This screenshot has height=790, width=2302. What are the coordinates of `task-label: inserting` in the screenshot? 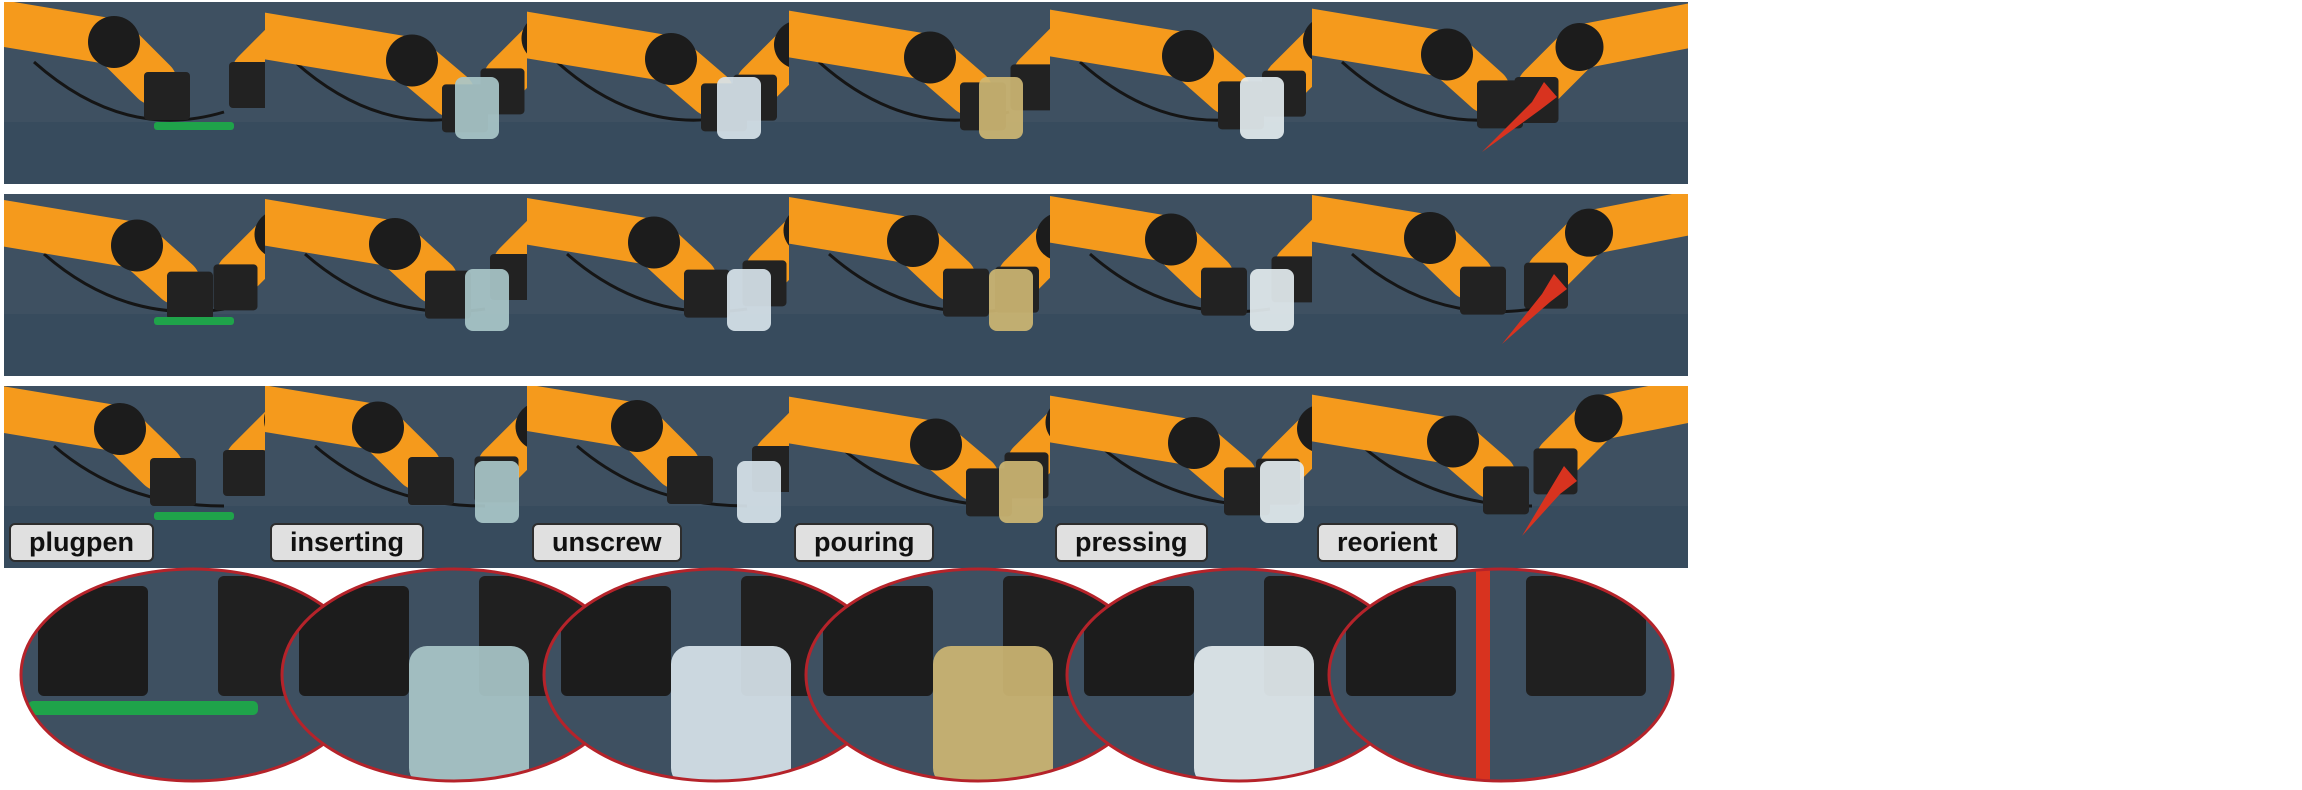 It's located at (347, 542).